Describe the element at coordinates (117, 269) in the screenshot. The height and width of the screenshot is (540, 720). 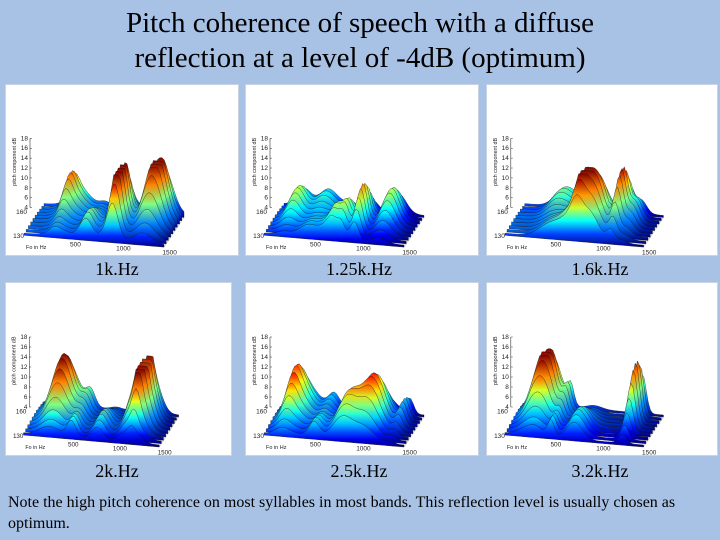
I see `caption-1k: 1k.Hz` at that location.